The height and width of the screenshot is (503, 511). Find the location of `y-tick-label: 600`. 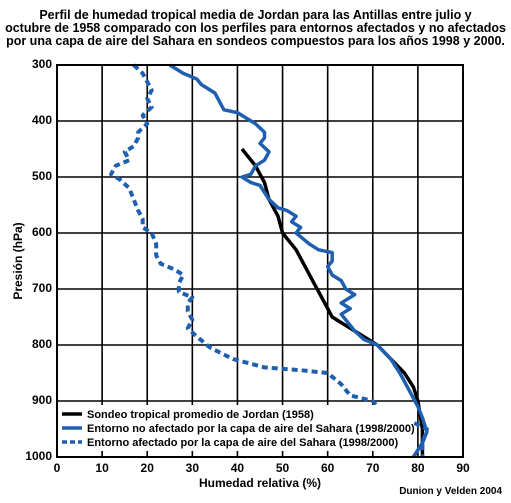

y-tick-label: 600 is located at coordinates (42, 232).